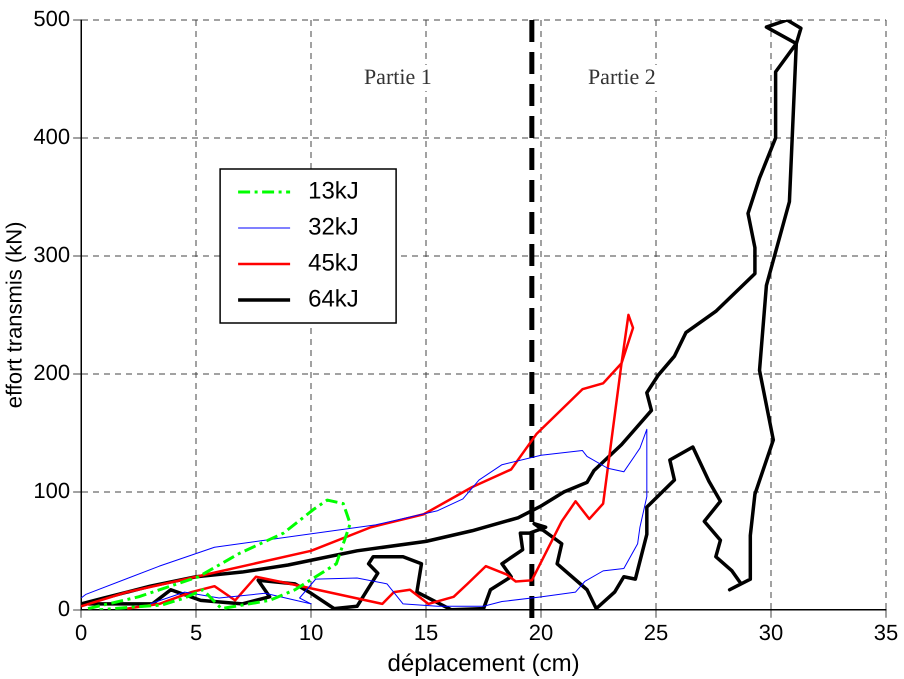 Image resolution: width=904 pixels, height=679 pixels. What do you see at coordinates (886, 633) in the screenshot?
I see `x-tick-label: 35` at bounding box center [886, 633].